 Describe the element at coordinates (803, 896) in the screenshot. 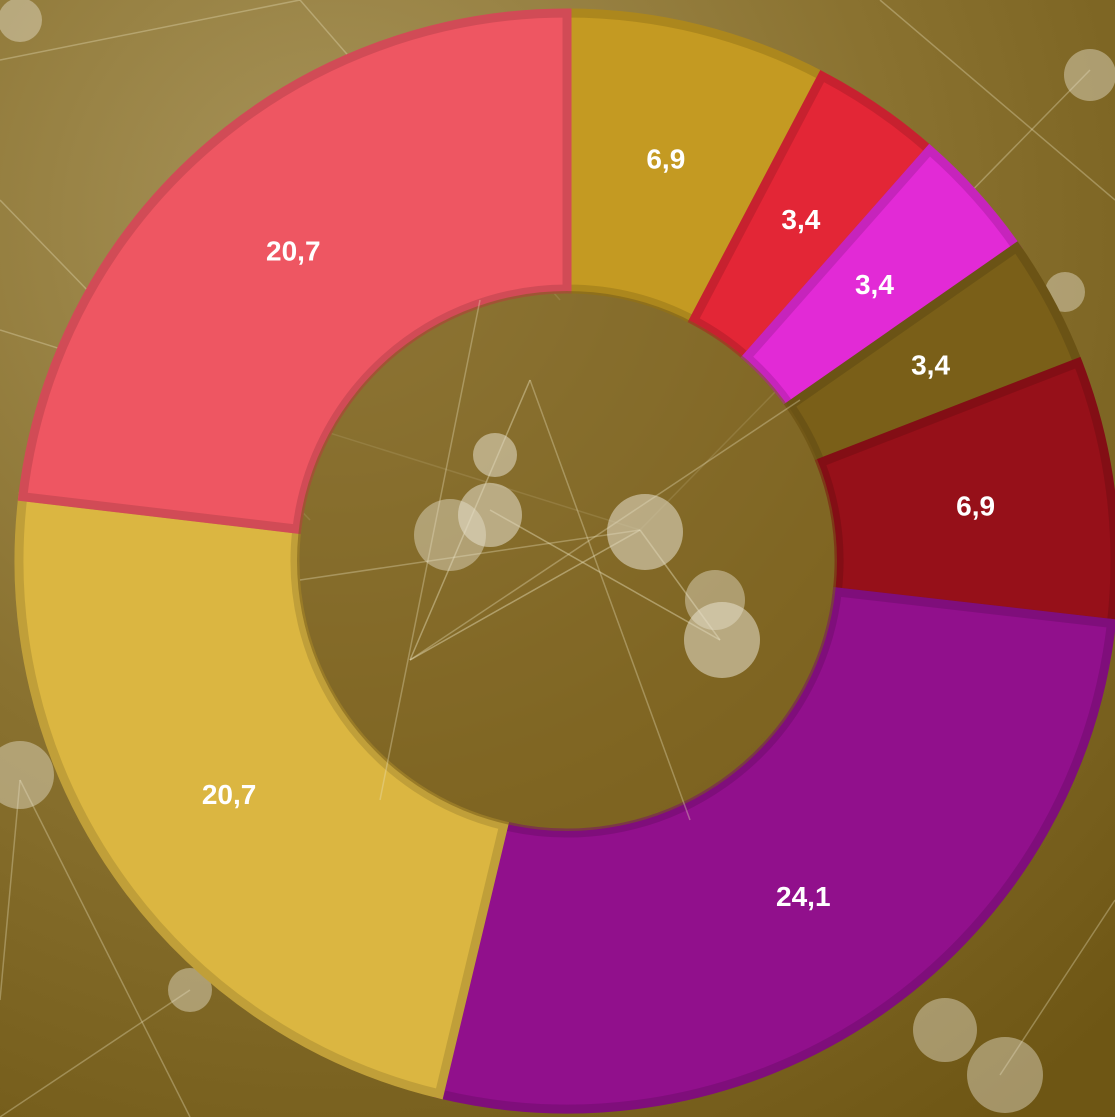

I see `data-label: 24,1` at that location.